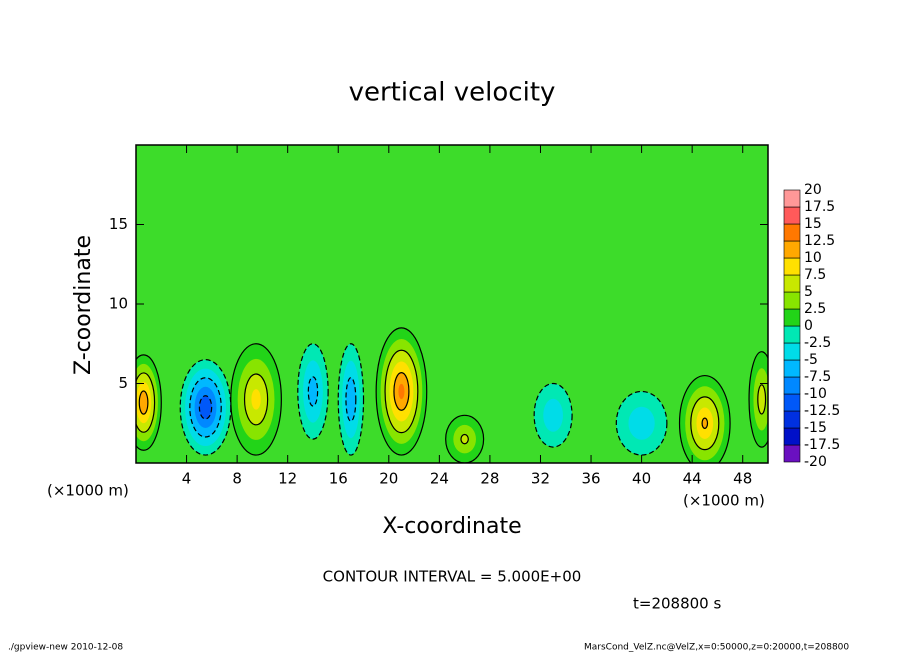 The width and height of the screenshot is (904, 654). What do you see at coordinates (817, 343) in the screenshot?
I see `colorbar-label: -2.5` at bounding box center [817, 343].